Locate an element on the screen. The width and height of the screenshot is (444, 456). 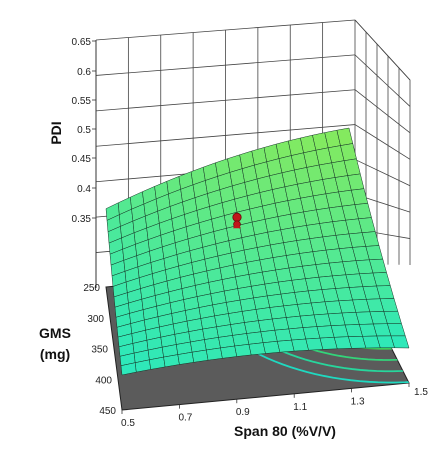
z-tick-label: 0.5 is located at coordinates (84, 130).